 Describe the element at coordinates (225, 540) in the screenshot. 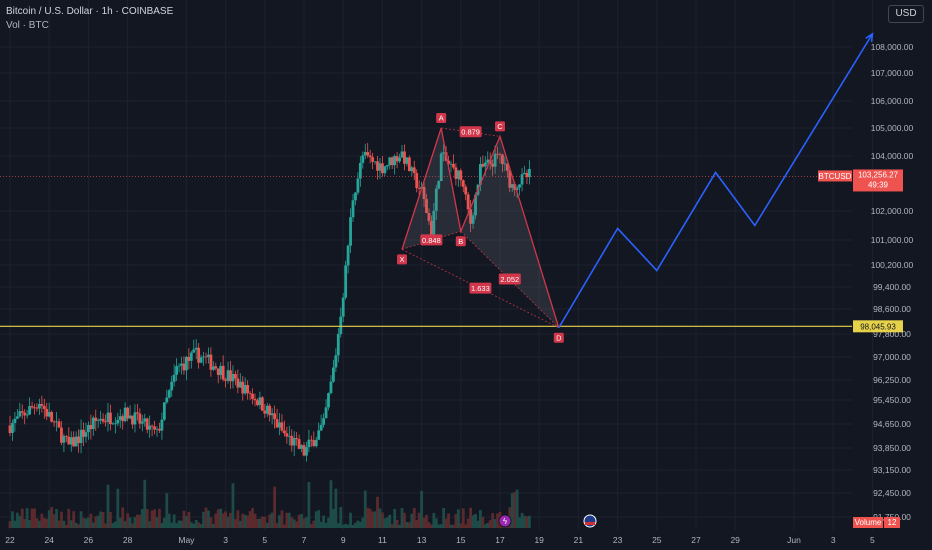

I see `x-tick-label: 3` at that location.